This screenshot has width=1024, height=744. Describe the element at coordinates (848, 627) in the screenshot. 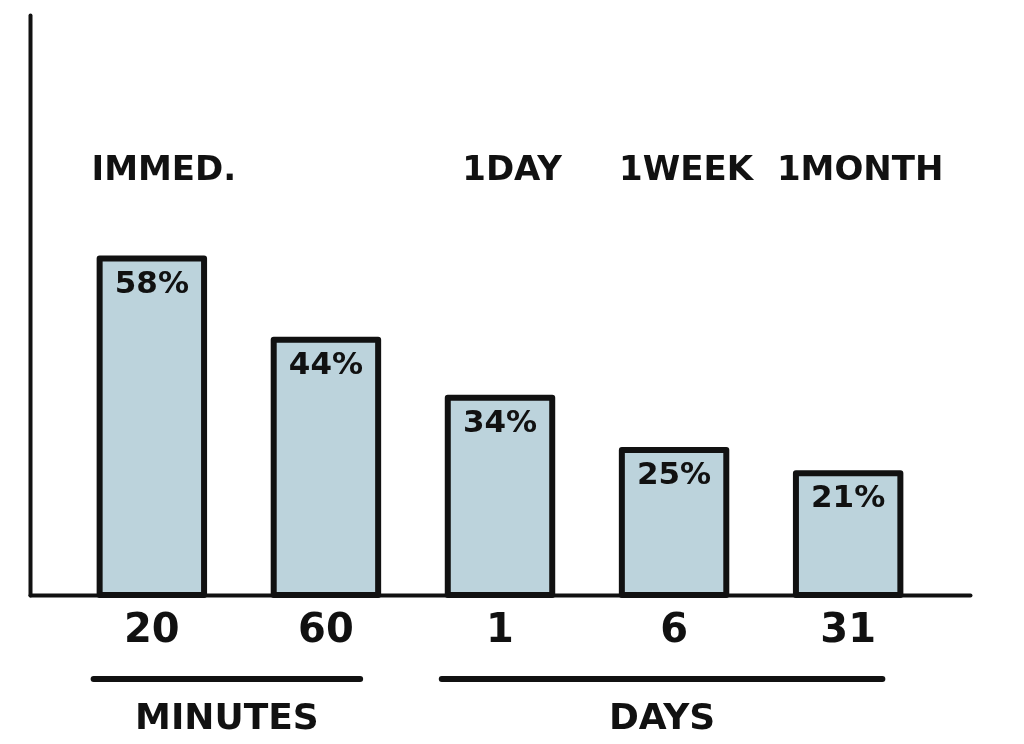

I see `x-tick-label: 31` at that location.